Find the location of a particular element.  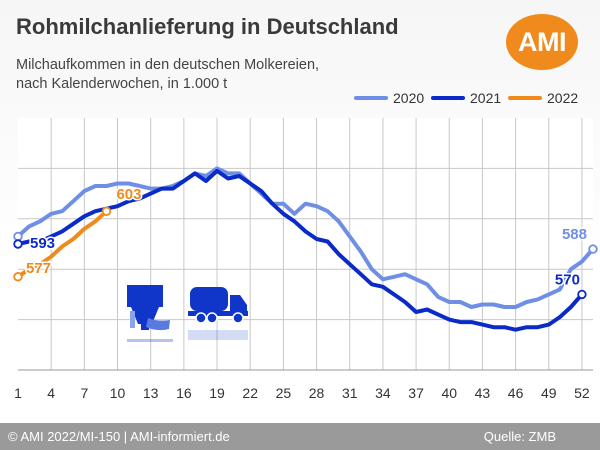

x-tick-label: 52 is located at coordinates (582, 393).